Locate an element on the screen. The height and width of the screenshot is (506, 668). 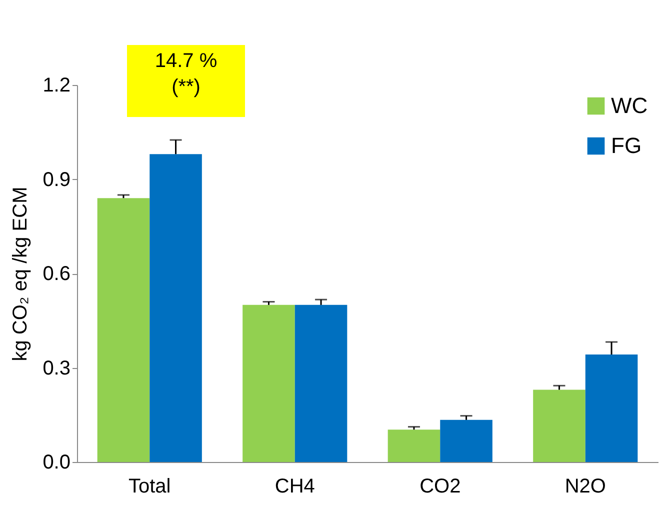
y-tick-label: 0.9 is located at coordinates (56, 179).